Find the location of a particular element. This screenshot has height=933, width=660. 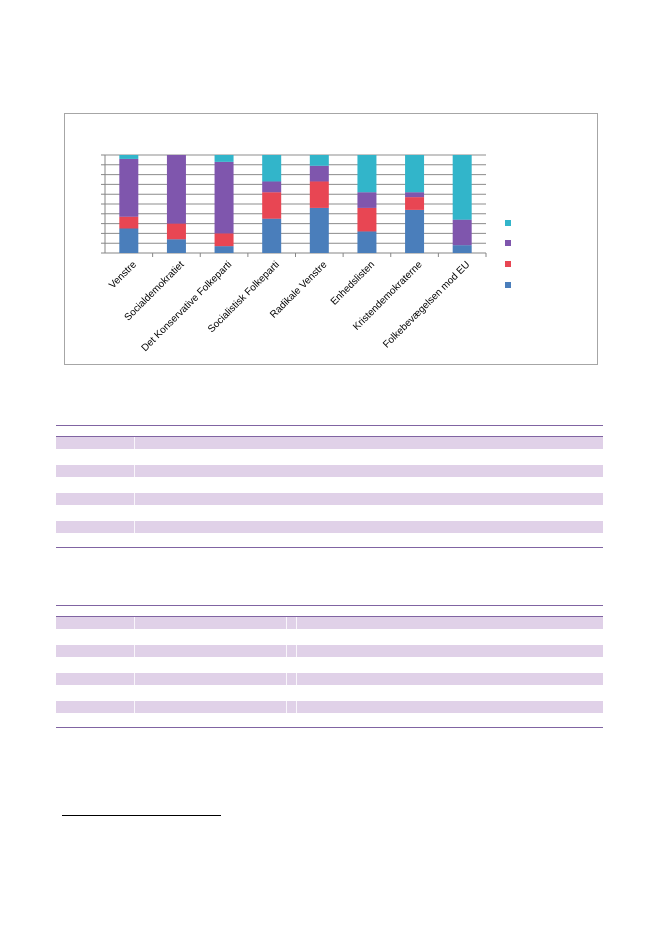

x-tick-label: Enhedslisten is located at coordinates (353, 283).